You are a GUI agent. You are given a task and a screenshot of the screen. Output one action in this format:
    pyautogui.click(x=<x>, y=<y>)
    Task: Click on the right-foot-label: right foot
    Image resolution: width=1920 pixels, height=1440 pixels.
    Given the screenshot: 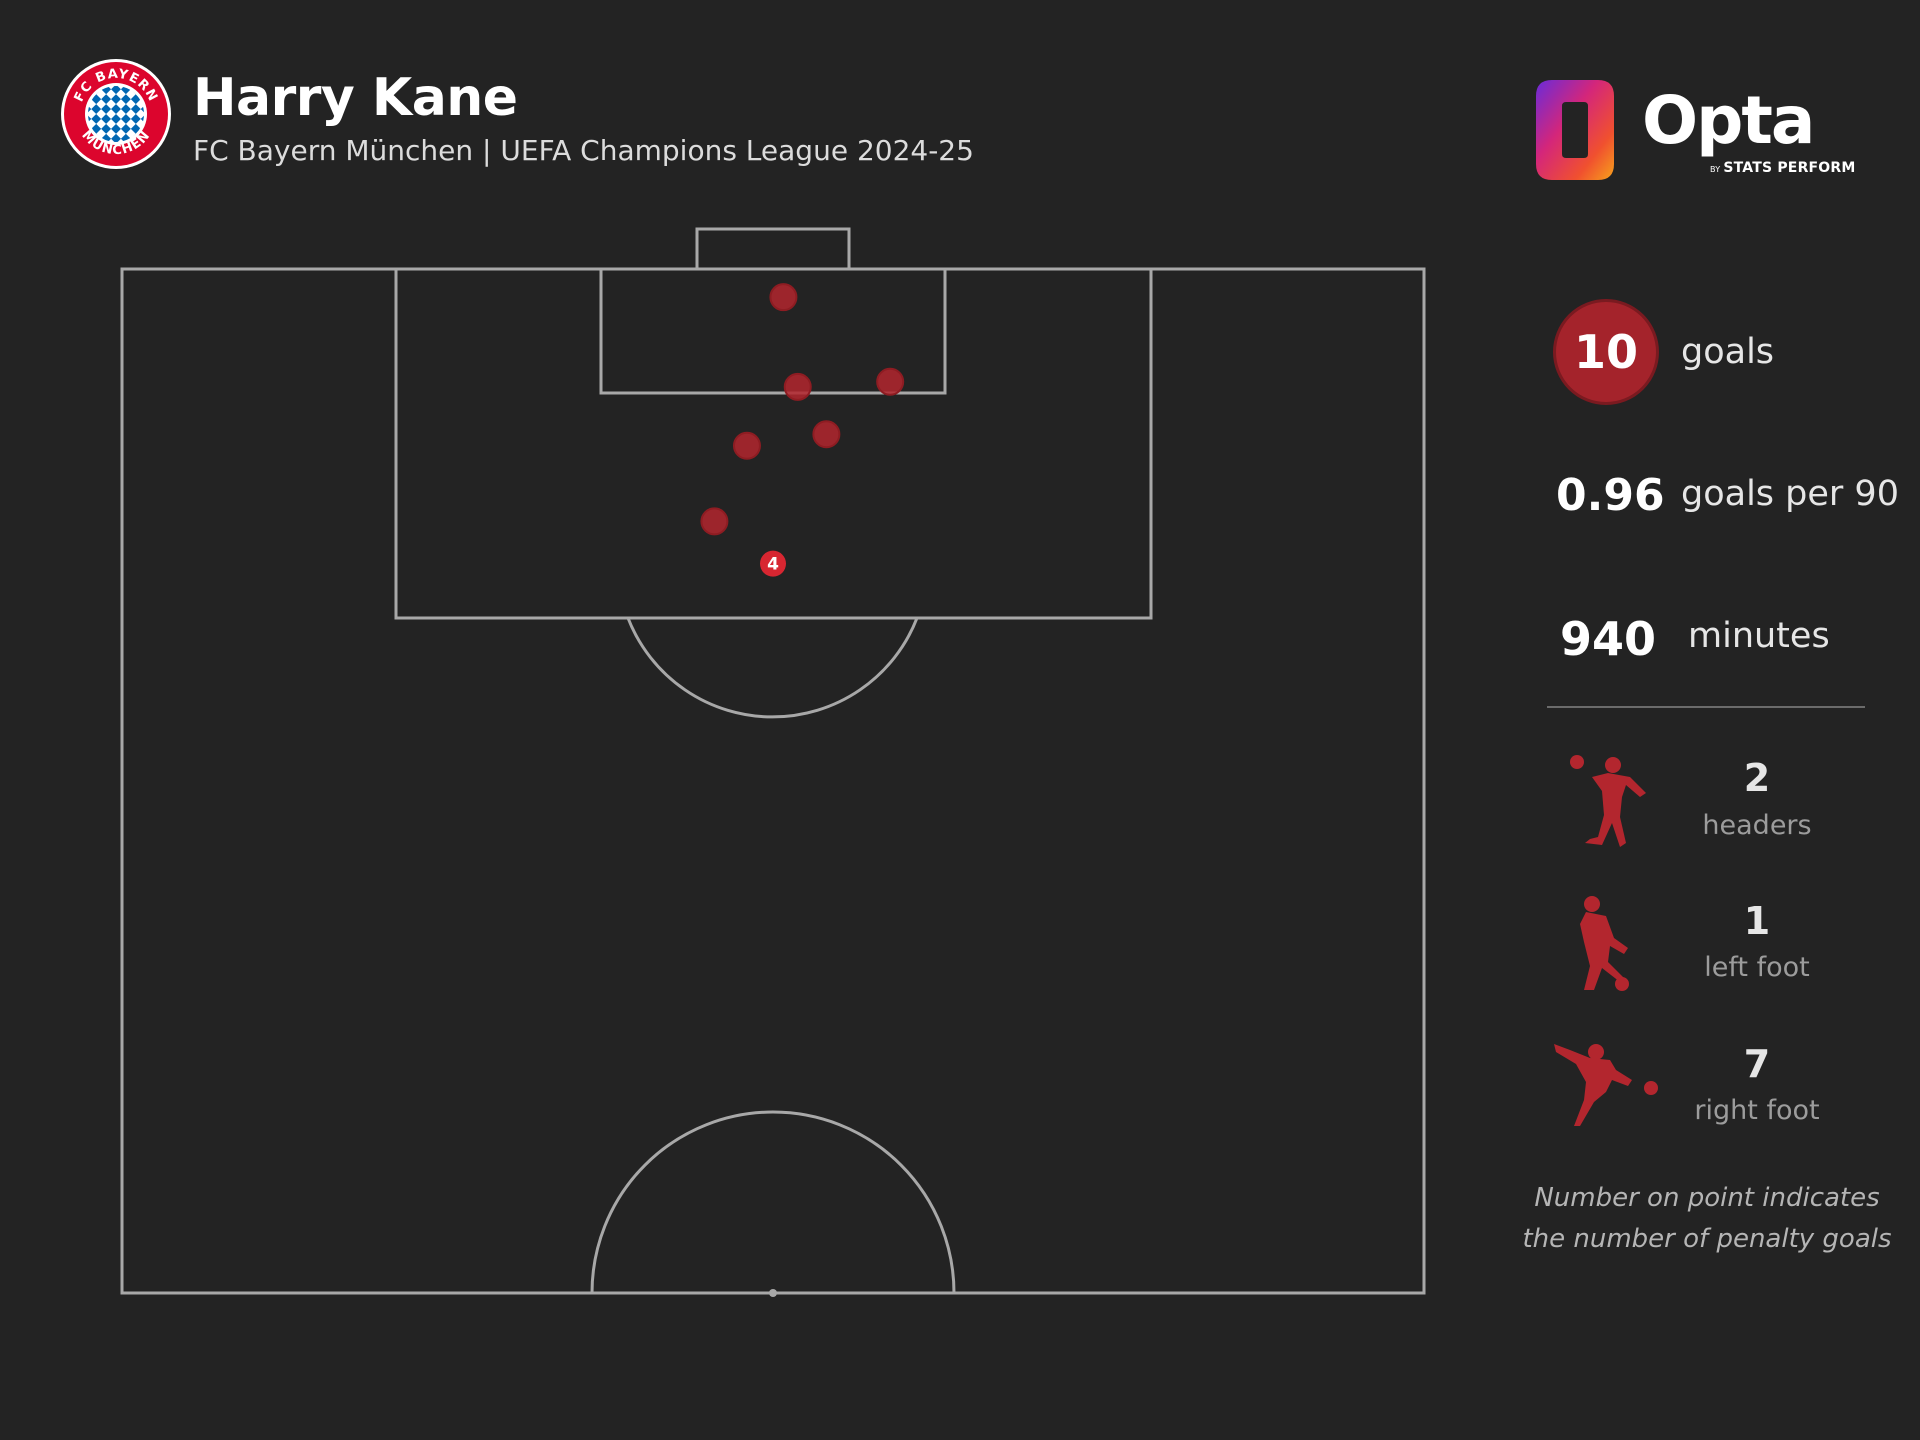 What is the action you would take?
    pyautogui.click(x=1757, y=1110)
    